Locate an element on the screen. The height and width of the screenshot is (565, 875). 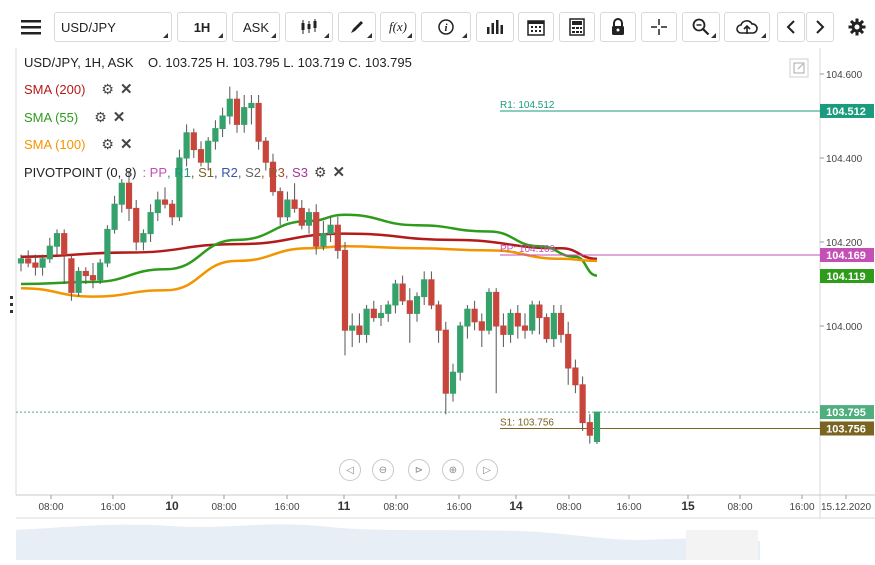
calculator-button is located at coordinates (577, 27).